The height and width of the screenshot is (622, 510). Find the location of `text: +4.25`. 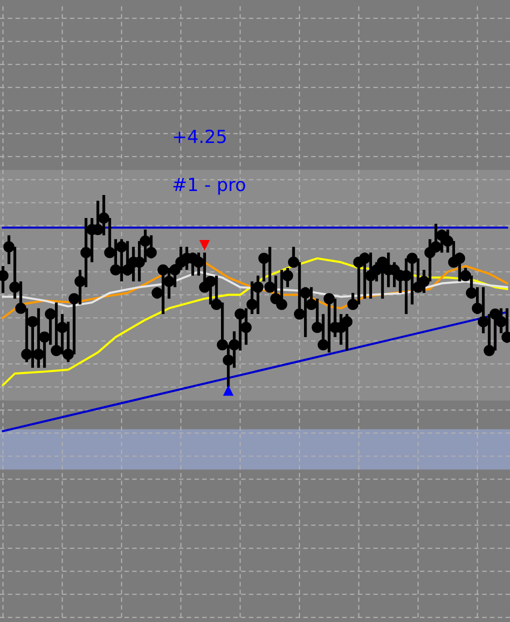

text: +4.25 is located at coordinates (200, 137).